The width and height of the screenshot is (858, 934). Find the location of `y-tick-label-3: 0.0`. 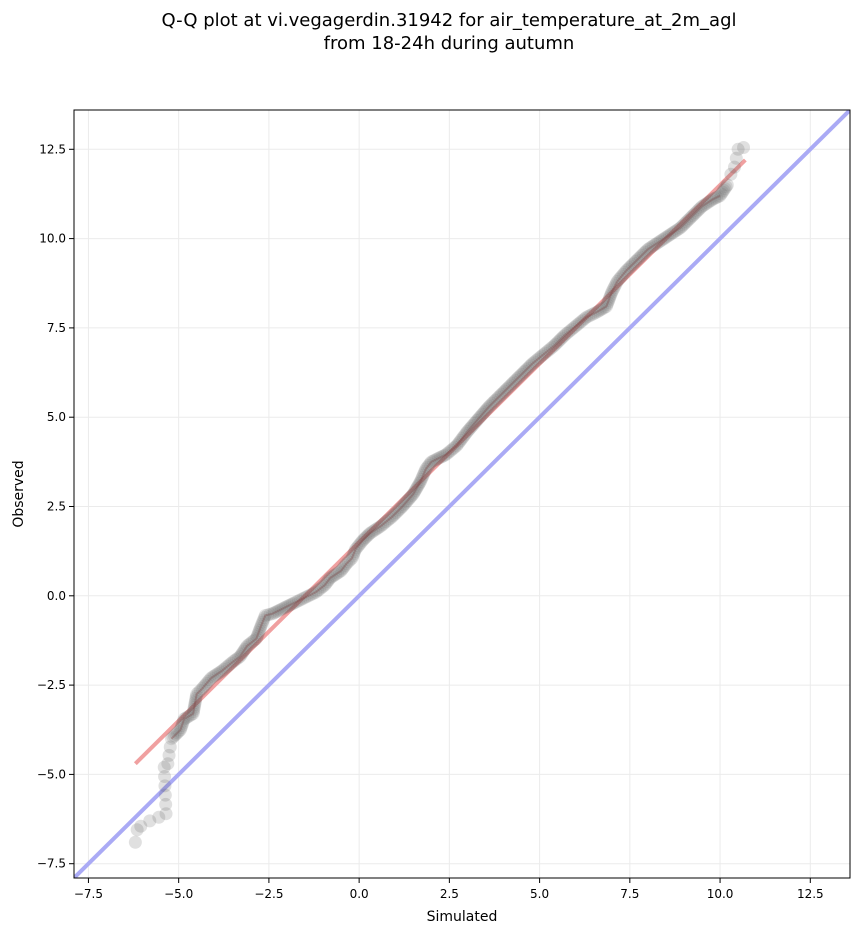

y-tick-label-3: 0.0 is located at coordinates (56, 596).